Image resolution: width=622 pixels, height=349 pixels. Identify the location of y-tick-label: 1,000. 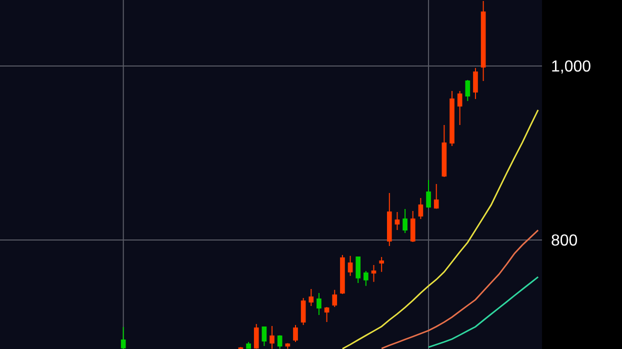
(571, 67).